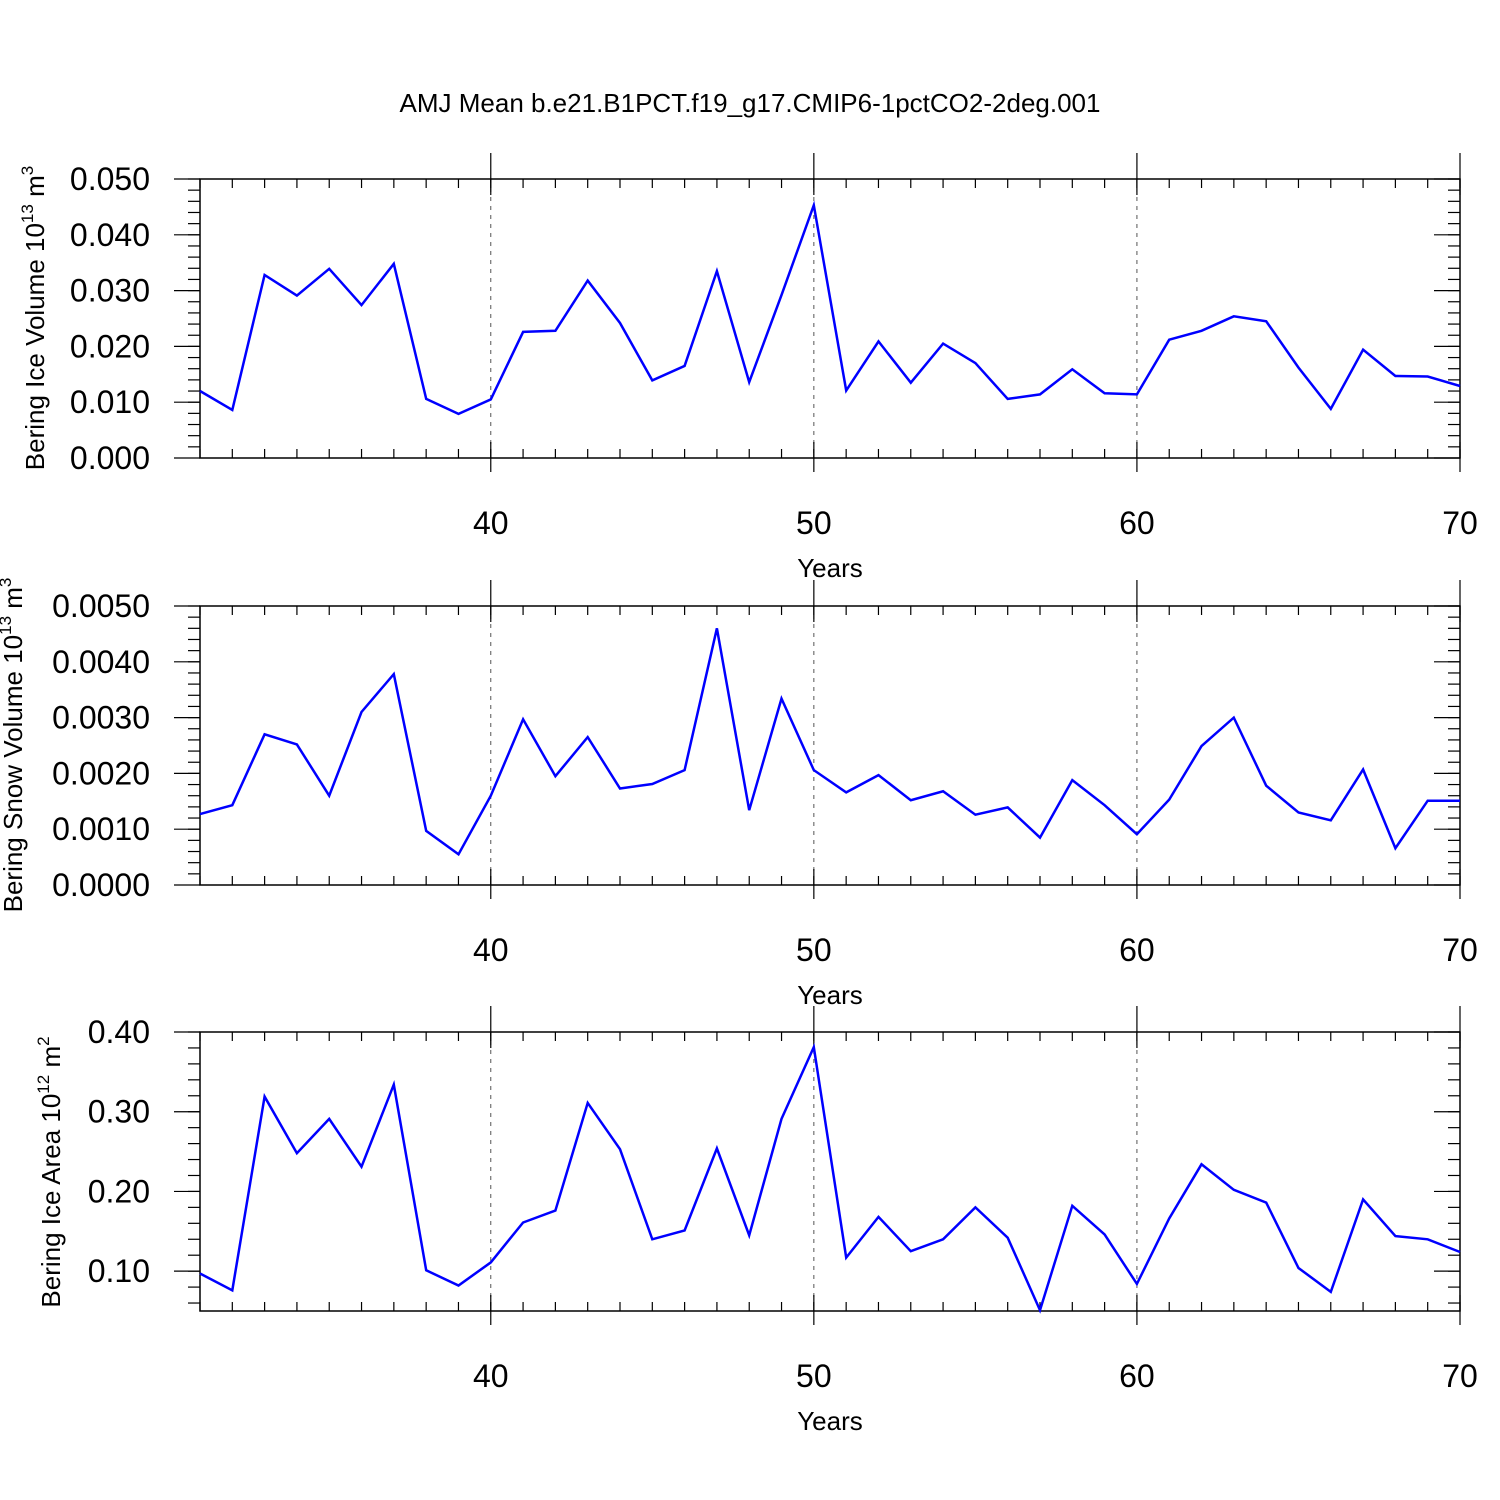 The width and height of the screenshot is (1500, 1500). Describe the element at coordinates (491, 950) in the screenshot. I see `snow-volume-x-tick-label: 40` at that location.